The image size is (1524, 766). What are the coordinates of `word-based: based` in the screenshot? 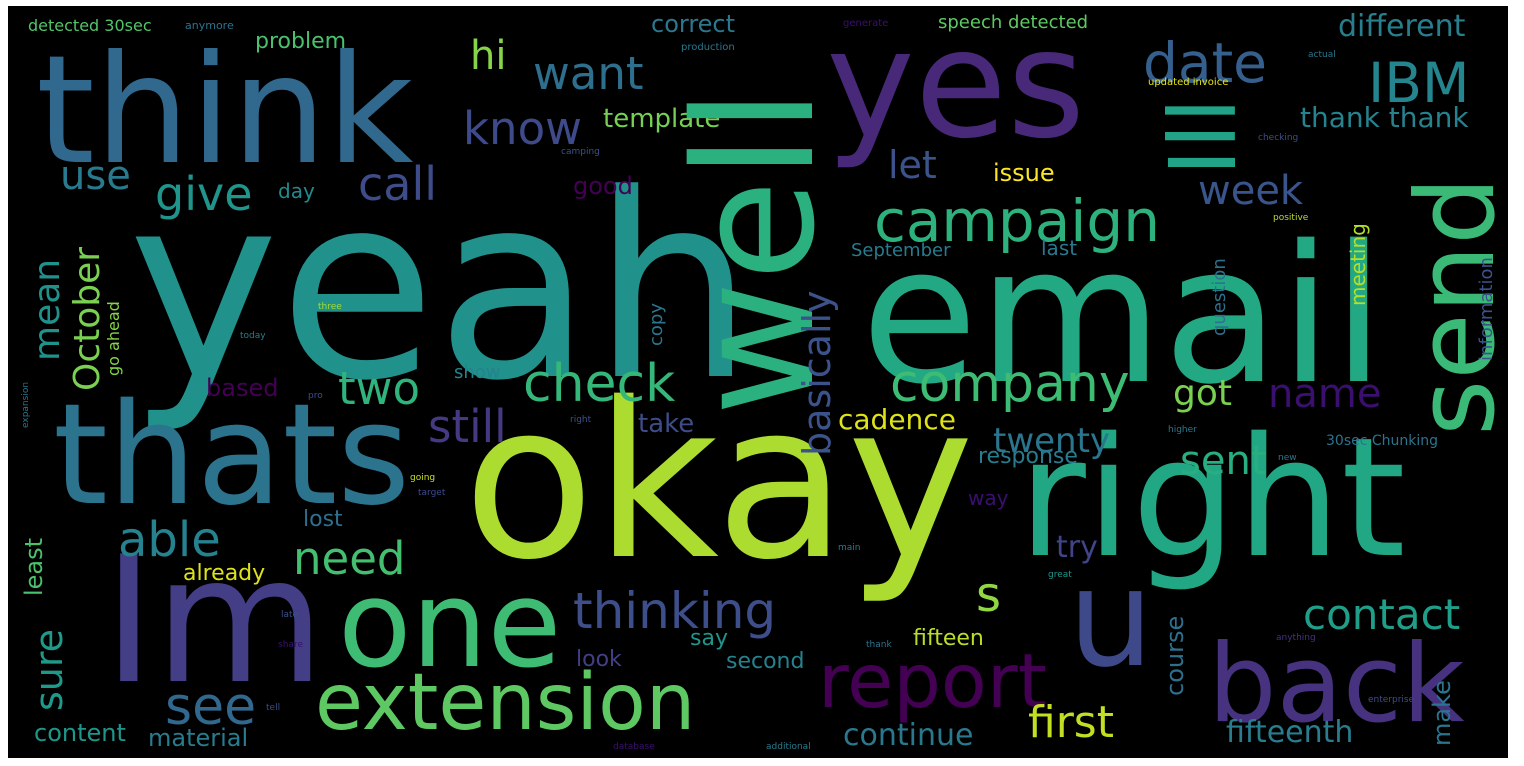 It's located at (242, 388).